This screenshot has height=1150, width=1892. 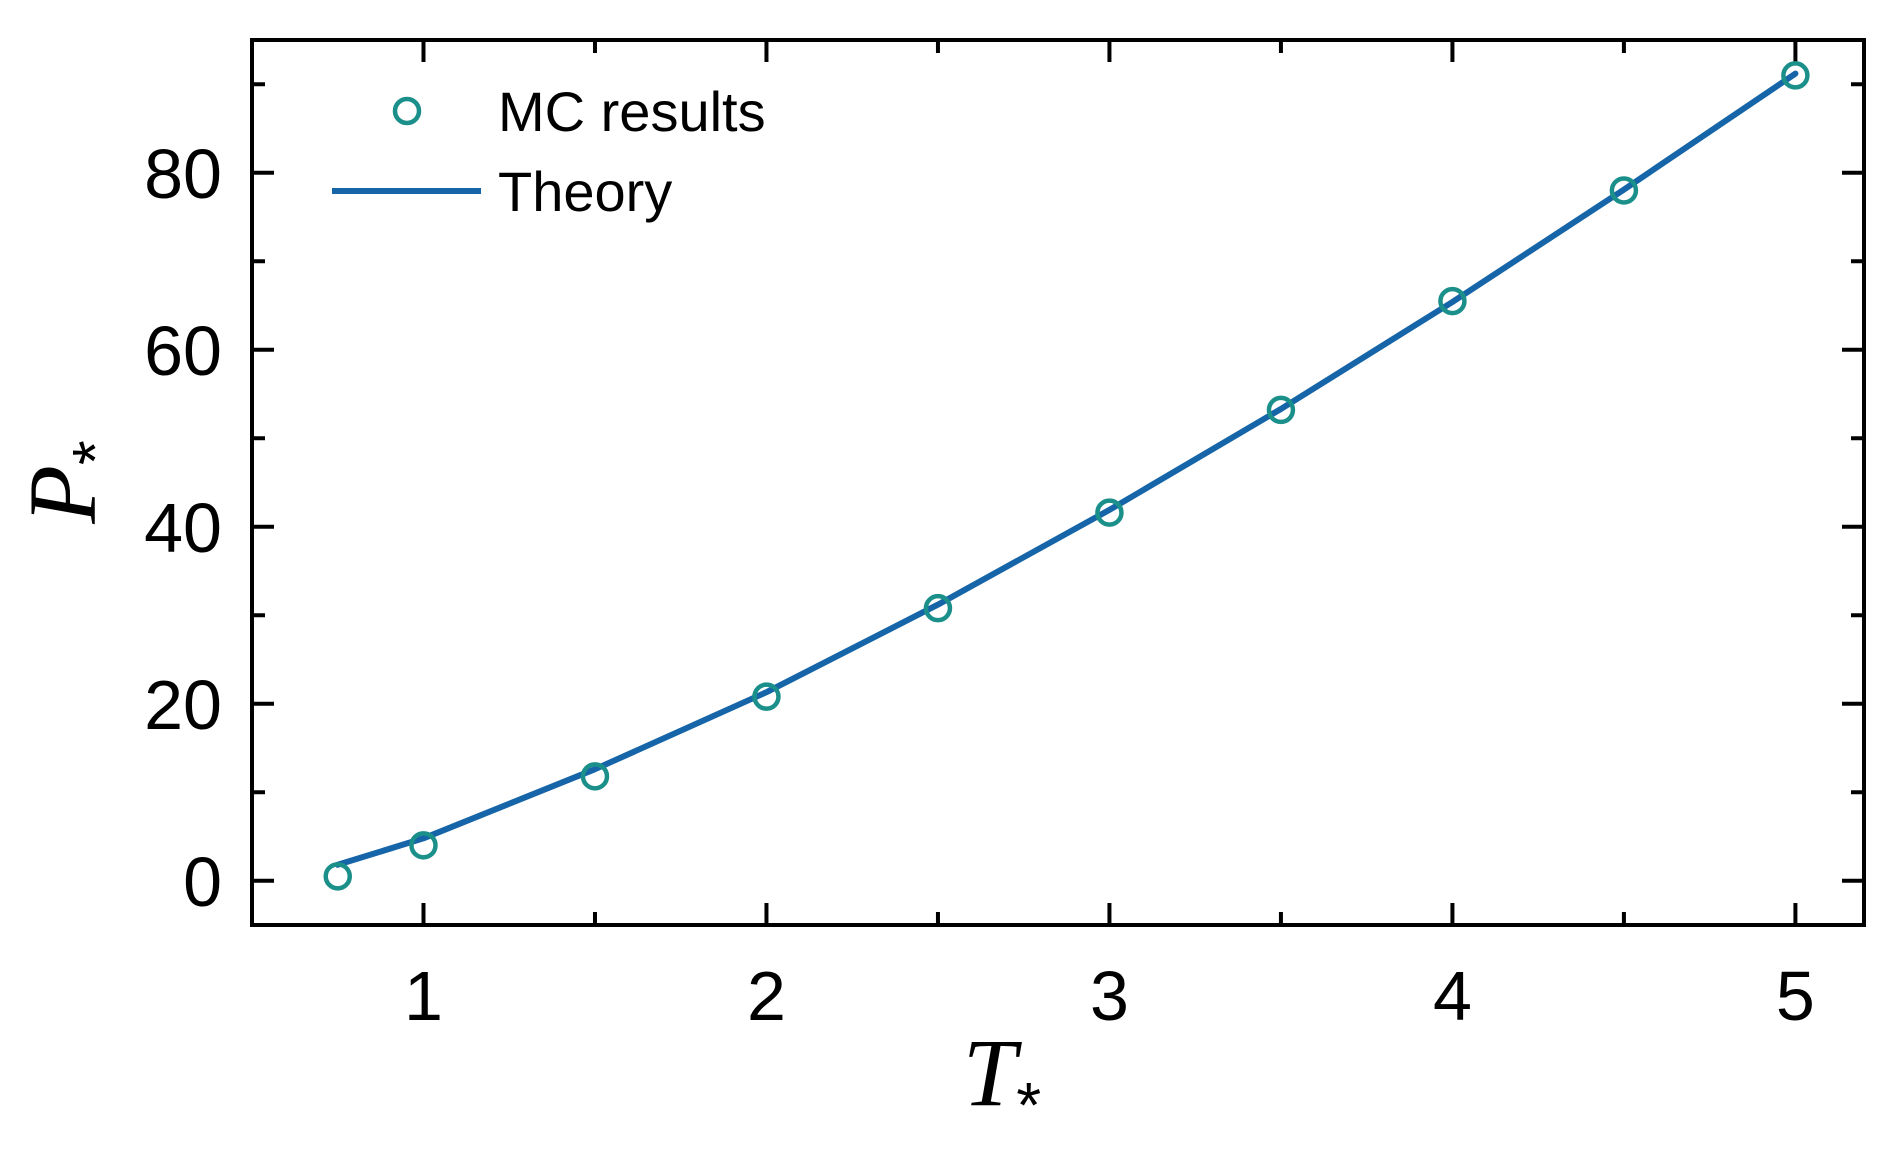 I want to click on y-tick-label: 40, so click(x=183, y=528).